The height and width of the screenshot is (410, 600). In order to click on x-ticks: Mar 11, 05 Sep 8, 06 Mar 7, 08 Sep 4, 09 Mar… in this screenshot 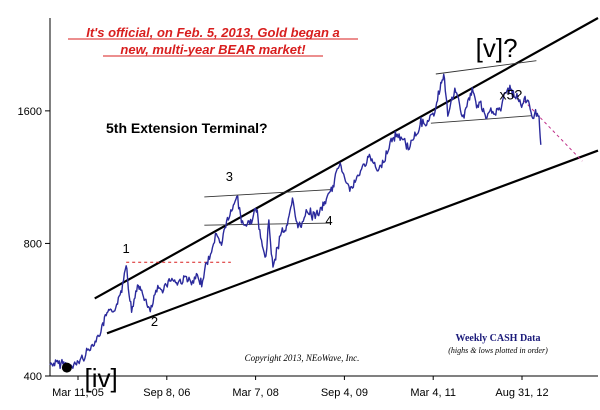, I will do `click(300, 387)`.